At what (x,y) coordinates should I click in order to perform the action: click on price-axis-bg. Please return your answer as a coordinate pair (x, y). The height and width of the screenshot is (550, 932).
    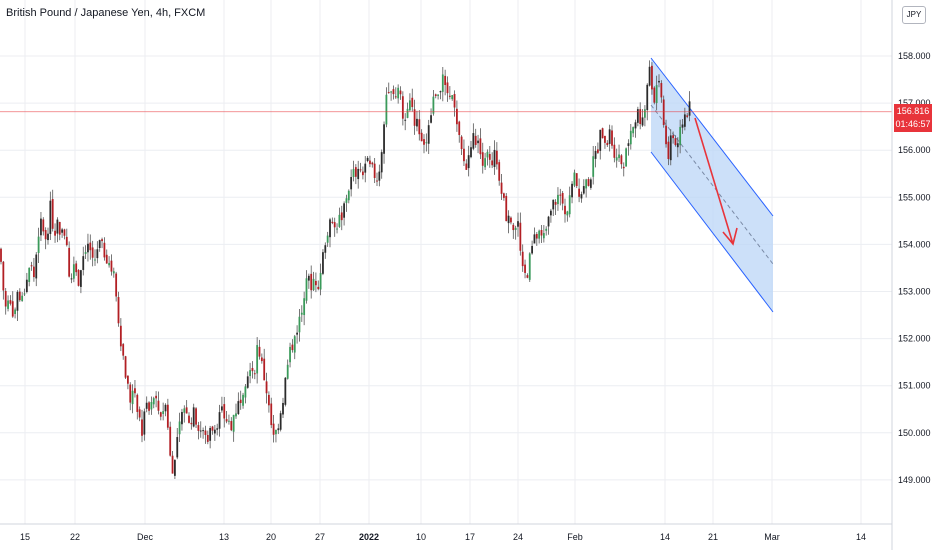
    Looking at the image, I should click on (912, 262).